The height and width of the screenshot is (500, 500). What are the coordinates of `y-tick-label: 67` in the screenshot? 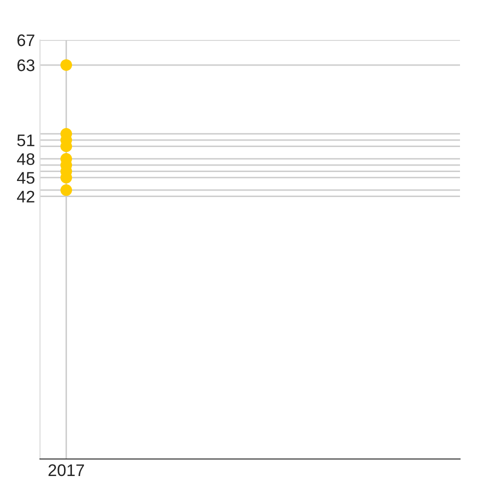 It's located at (25, 40).